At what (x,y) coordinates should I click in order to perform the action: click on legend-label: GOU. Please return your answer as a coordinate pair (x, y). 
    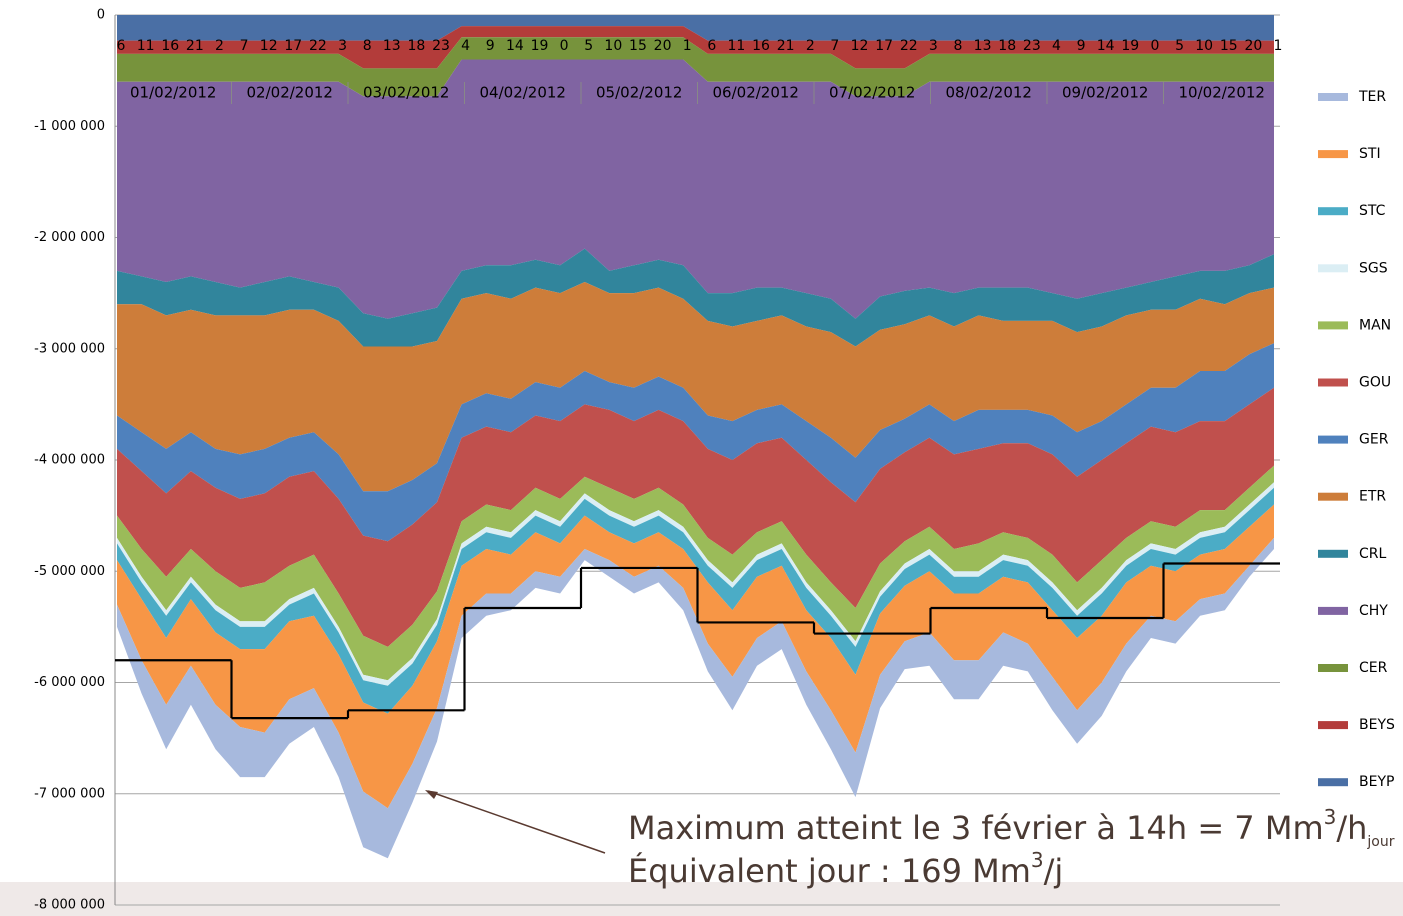
    Looking at the image, I should click on (1375, 383).